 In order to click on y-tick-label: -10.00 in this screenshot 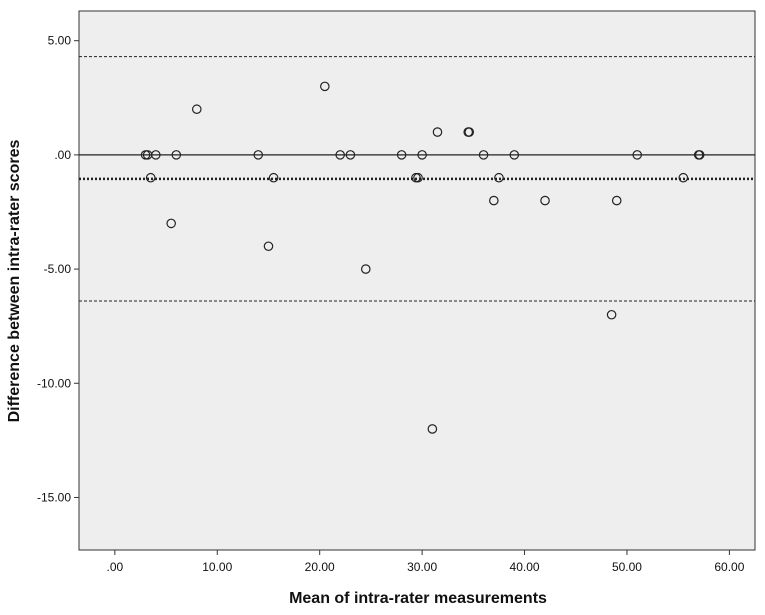, I will do `click(54, 383)`.